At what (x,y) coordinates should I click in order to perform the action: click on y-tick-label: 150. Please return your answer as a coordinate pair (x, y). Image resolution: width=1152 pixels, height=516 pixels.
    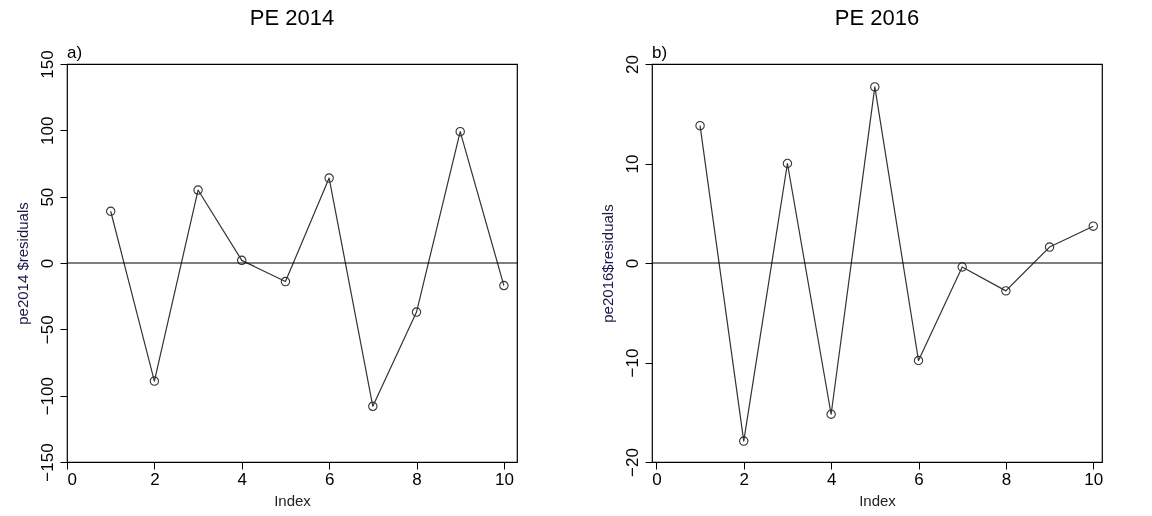
    Looking at the image, I should click on (47, 64).